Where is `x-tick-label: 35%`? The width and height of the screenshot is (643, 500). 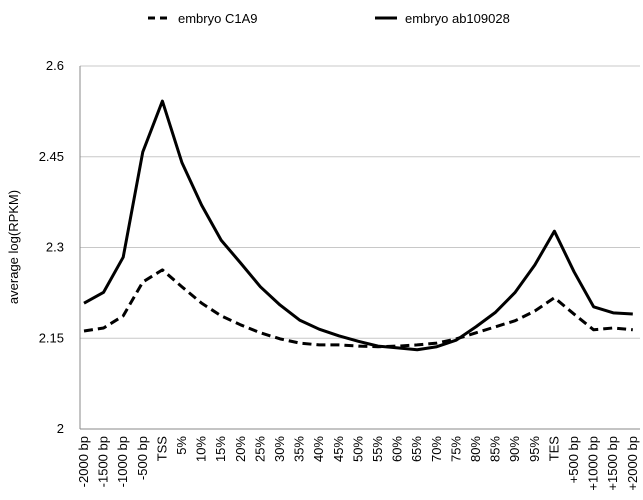
x-tick-label: 35% is located at coordinates (299, 449).